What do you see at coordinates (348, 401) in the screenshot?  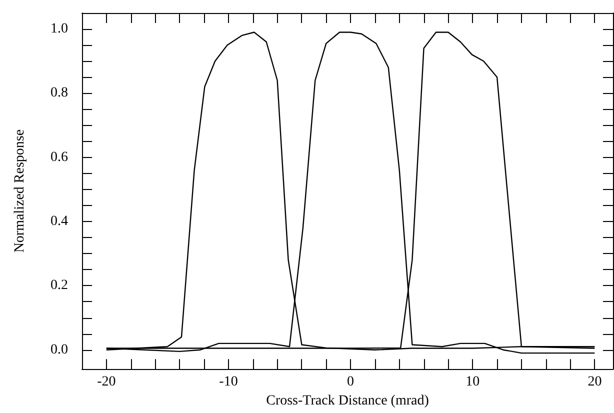 I see `x-axis-title: Cross-Track Distance (mrad)` at bounding box center [348, 401].